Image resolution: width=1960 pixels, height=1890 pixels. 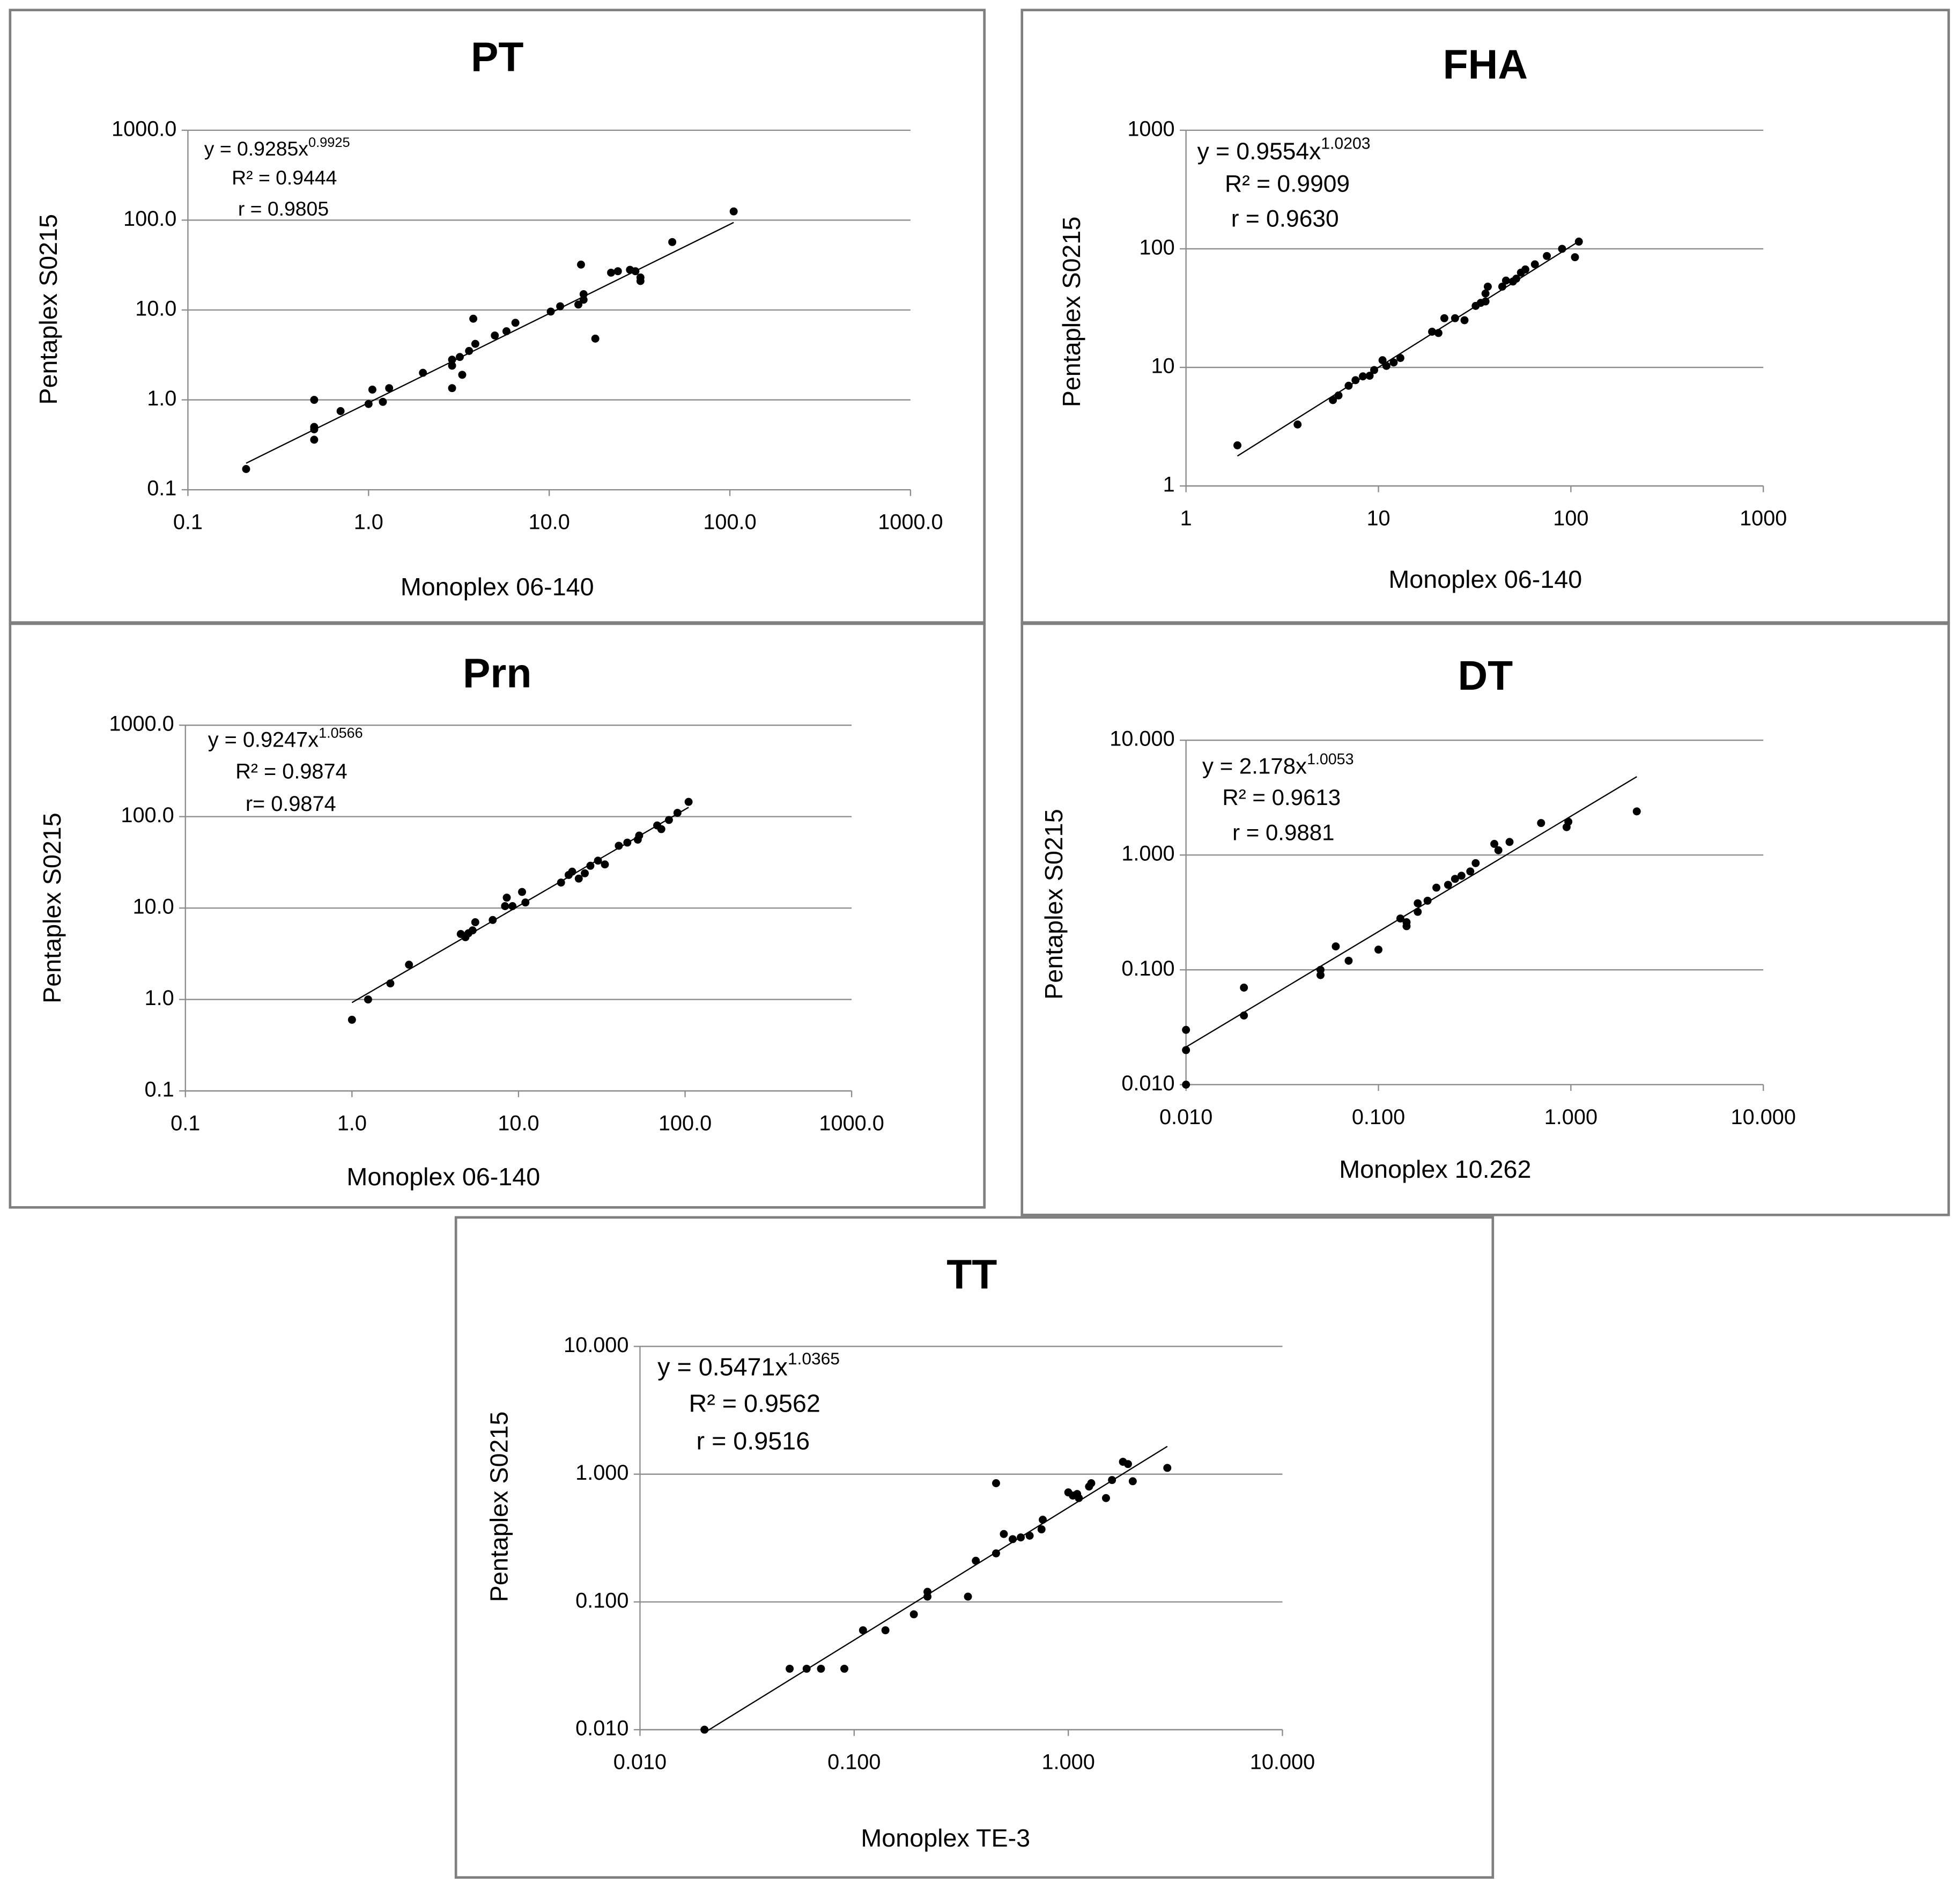 What do you see at coordinates (263, 740) in the screenshot?
I see `fit-equation-base: y = 0.9247x` at bounding box center [263, 740].